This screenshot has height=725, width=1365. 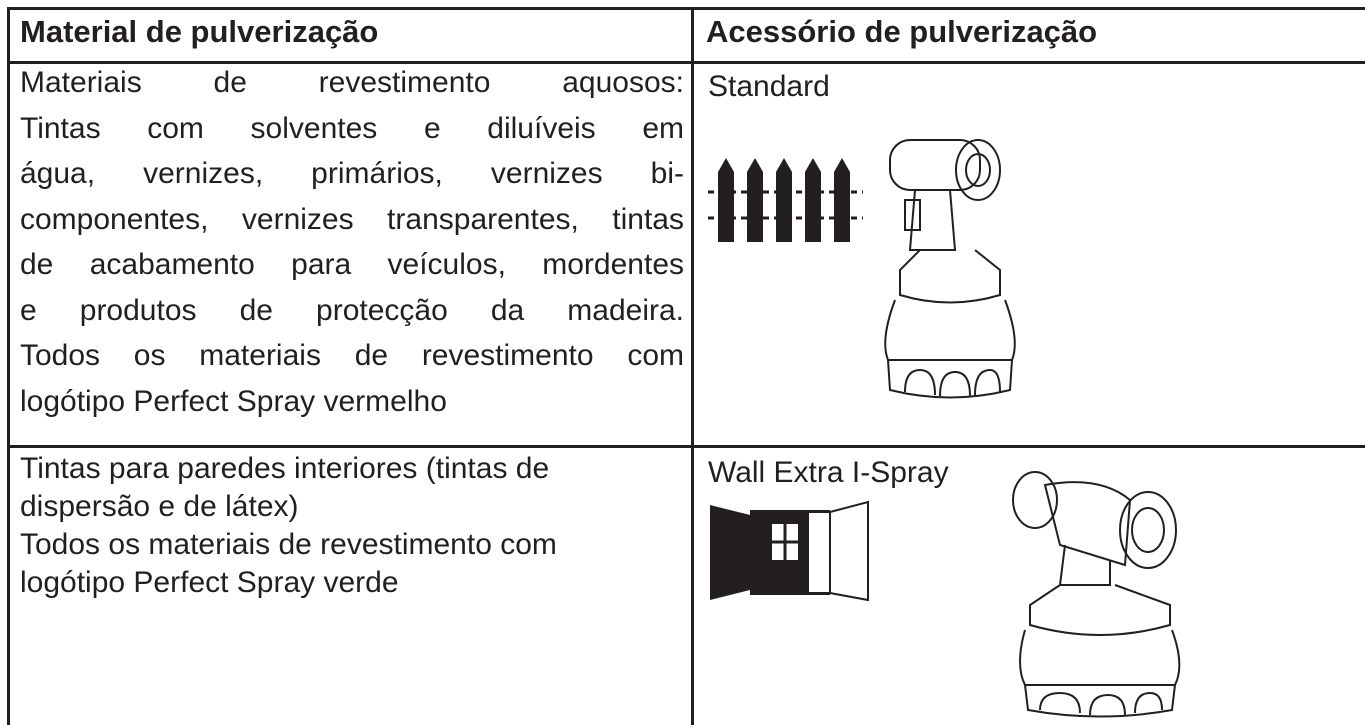 What do you see at coordinates (352, 82) in the screenshot?
I see `text-line: Materiais de revestimento aquosos:` at bounding box center [352, 82].